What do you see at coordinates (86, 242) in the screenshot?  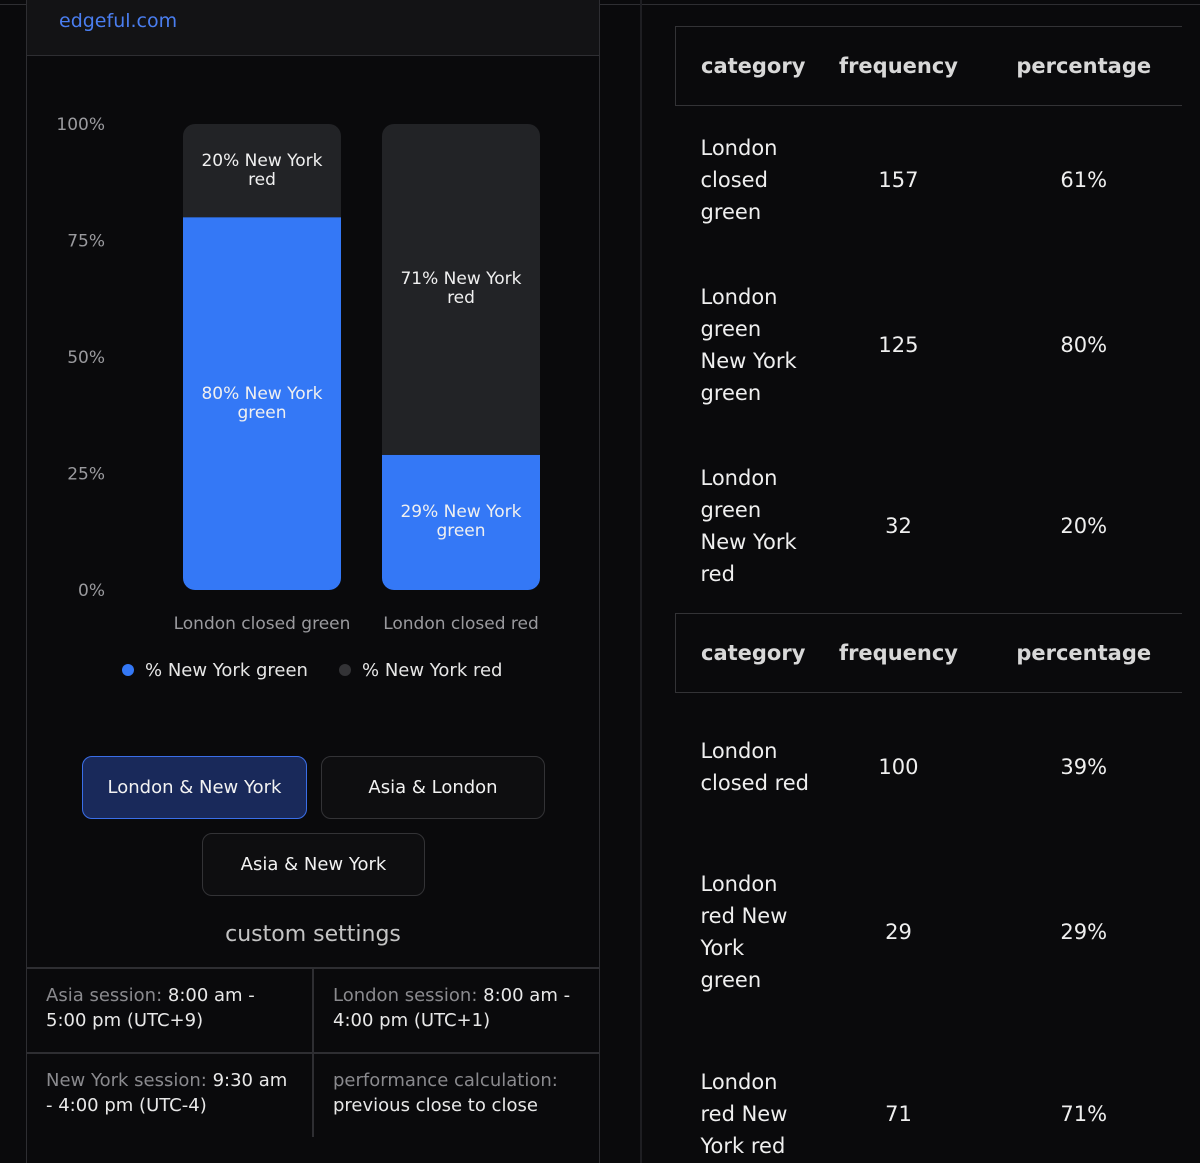 I see `y-tick-label: 75%` at bounding box center [86, 242].